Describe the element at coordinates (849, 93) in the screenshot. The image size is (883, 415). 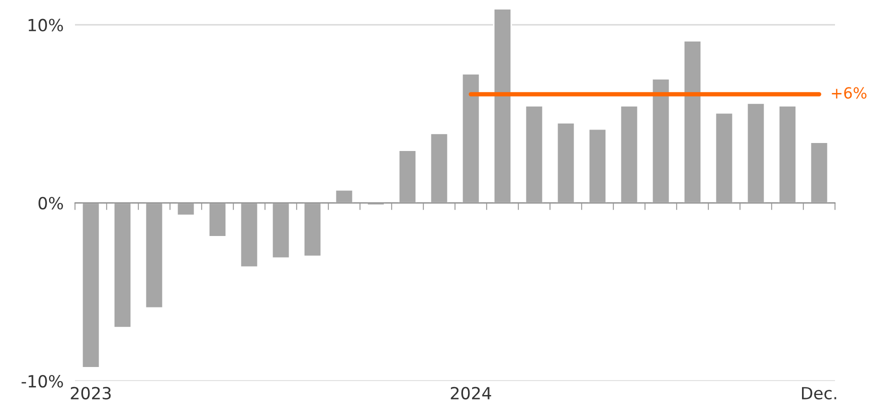
I see `annotation: +6%` at that location.